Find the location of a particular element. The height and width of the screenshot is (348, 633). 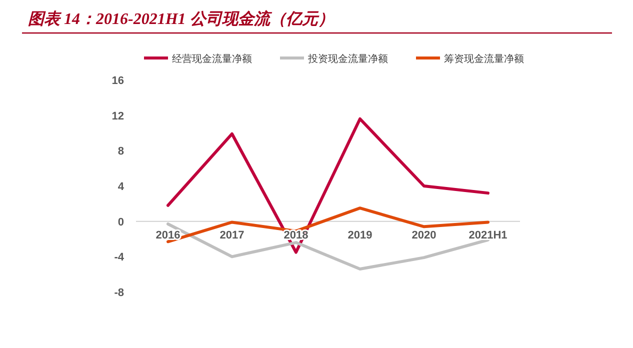

legend-label: 筹资现金流量净额 is located at coordinates (484, 59).